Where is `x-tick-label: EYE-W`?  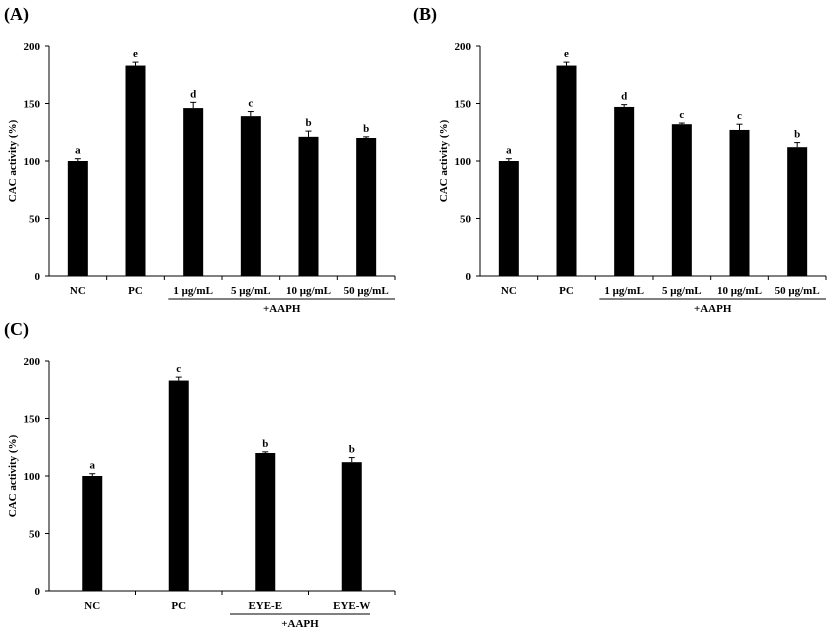 x-tick-label: EYE-W is located at coordinates (351, 606).